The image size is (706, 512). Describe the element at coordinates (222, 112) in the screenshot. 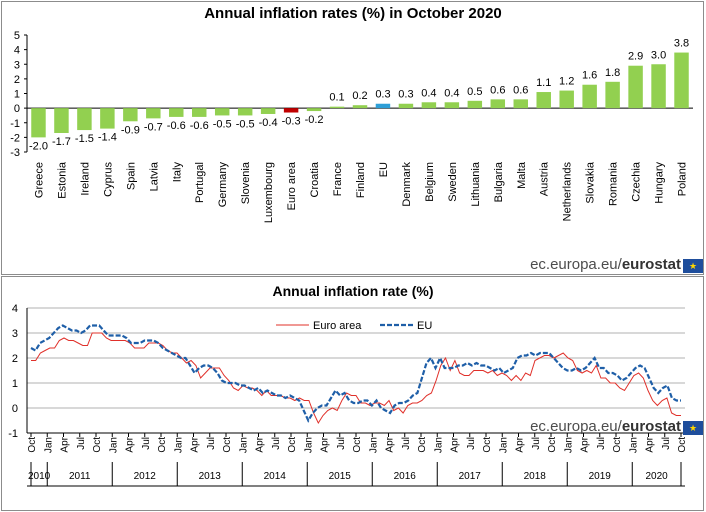

I see `bar-germany` at that location.